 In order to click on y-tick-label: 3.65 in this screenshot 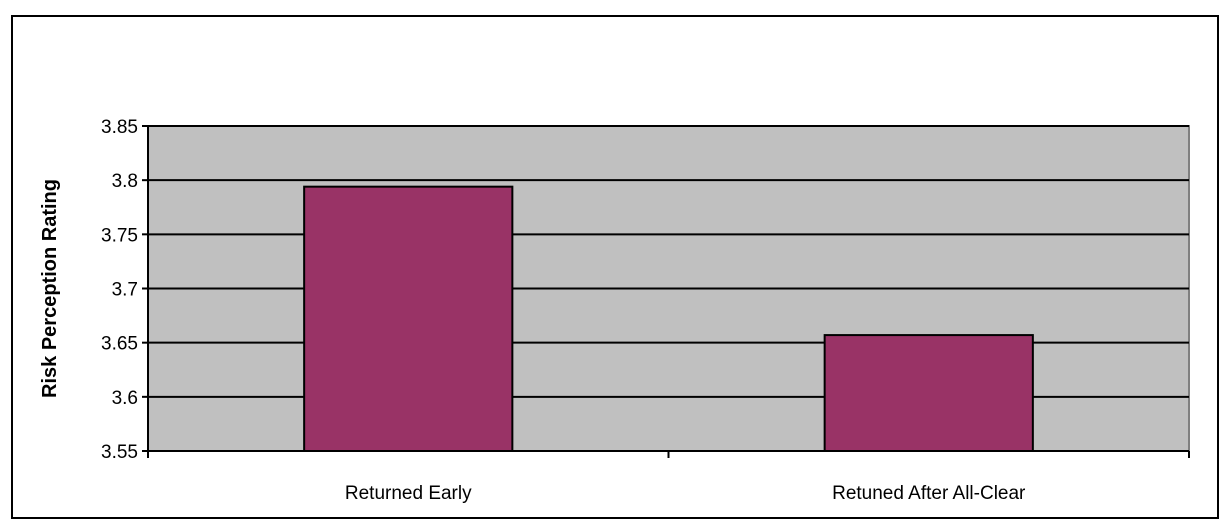, I will do `click(119, 344)`.